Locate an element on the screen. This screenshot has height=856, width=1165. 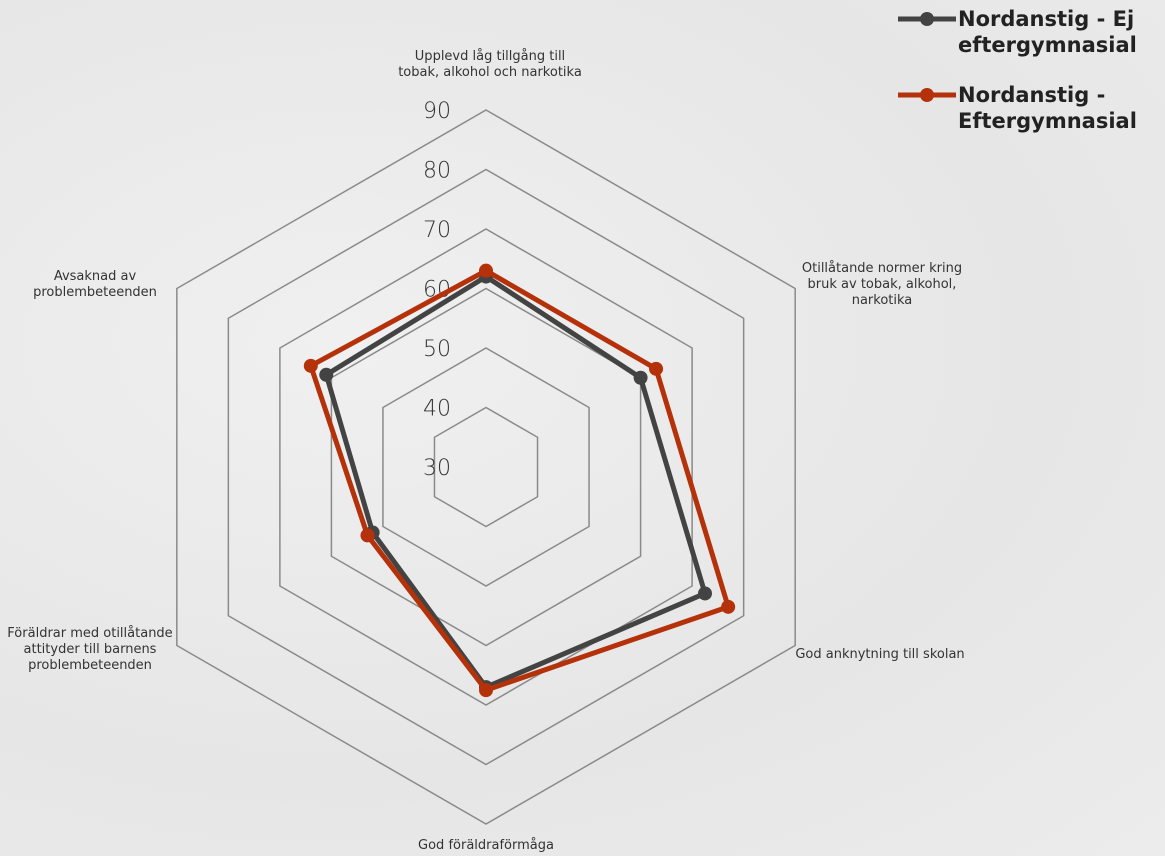
category-label: Avsaknad av problembeteenden is located at coordinates (95, 284).